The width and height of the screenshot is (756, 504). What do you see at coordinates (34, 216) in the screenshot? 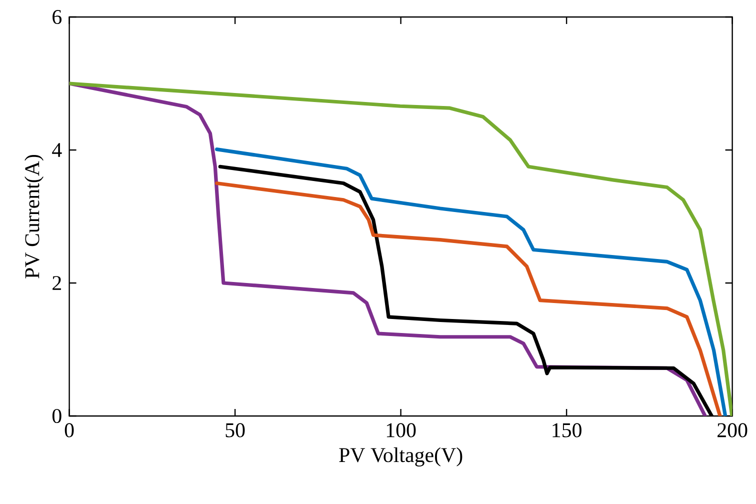
I see `y-axis-title: PV Current(A)` at bounding box center [34, 216].